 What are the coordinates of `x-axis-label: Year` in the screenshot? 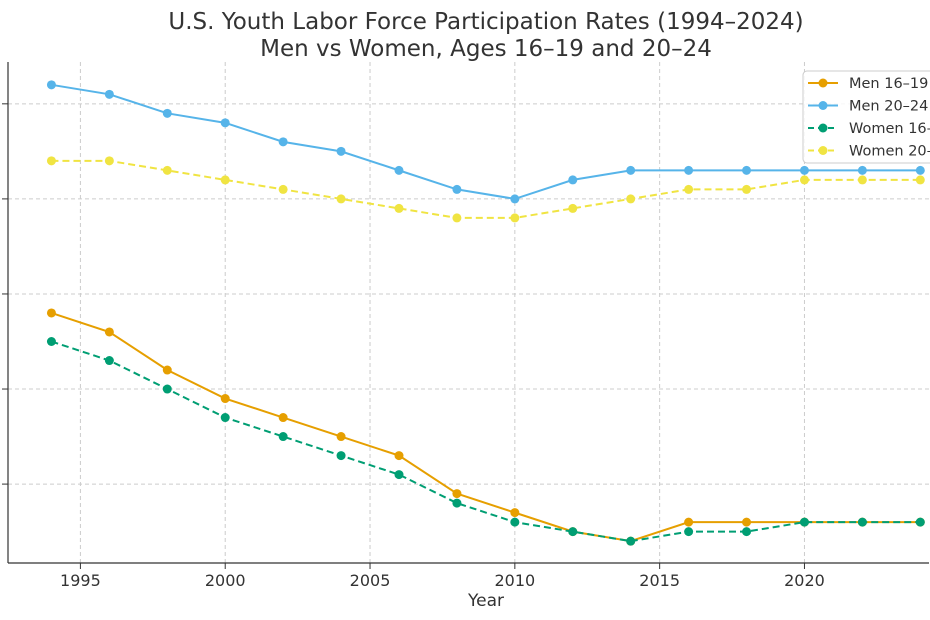 It's located at (485, 601).